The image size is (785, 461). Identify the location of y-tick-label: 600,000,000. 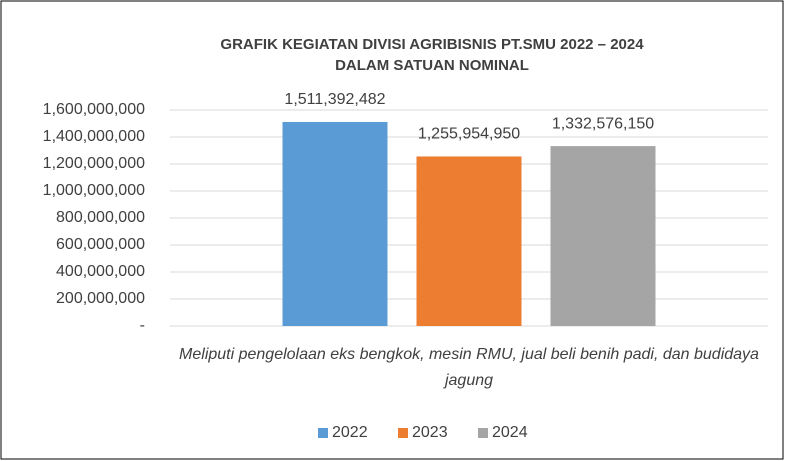
(100, 244).